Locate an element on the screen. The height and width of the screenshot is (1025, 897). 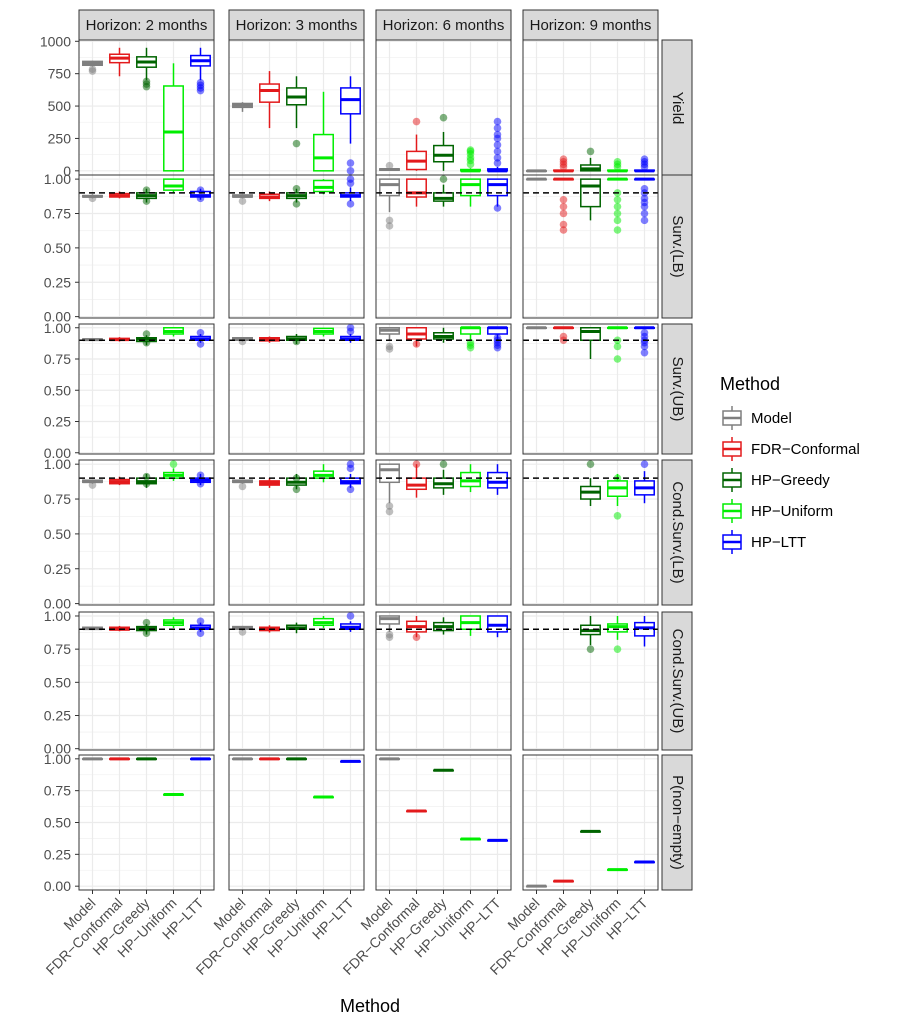
row-strip-label: Yield is located at coordinates (677, 108).